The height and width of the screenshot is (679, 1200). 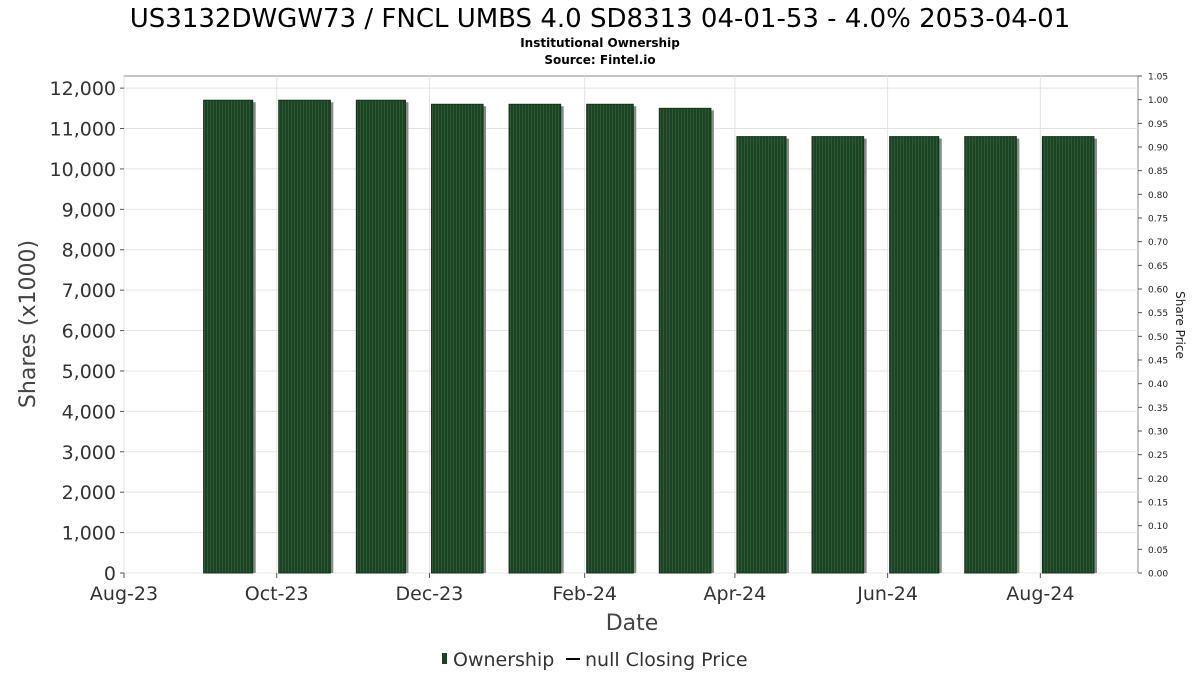 I want to click on y-tick-label: 3,000, so click(x=89, y=453).